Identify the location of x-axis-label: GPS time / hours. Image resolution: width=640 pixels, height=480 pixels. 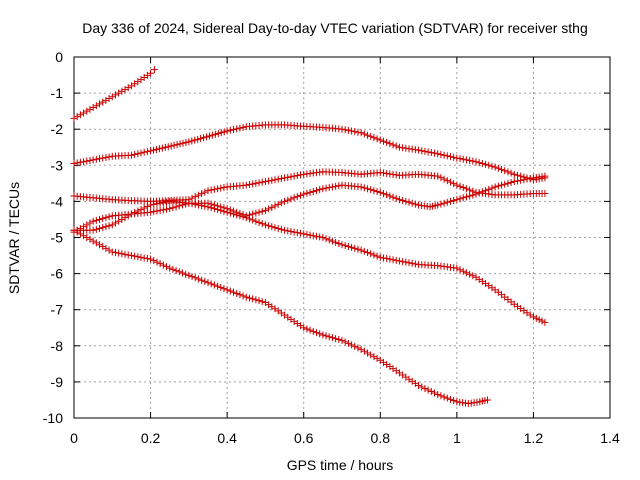
(340, 465).